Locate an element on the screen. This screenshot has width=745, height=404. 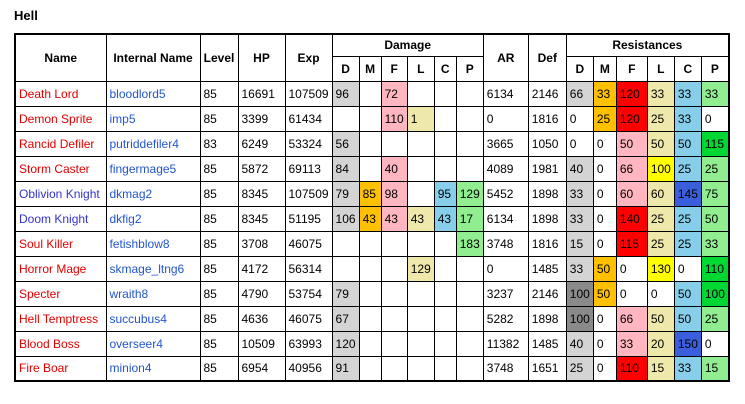
cell-def: 1816 is located at coordinates (547, 118).